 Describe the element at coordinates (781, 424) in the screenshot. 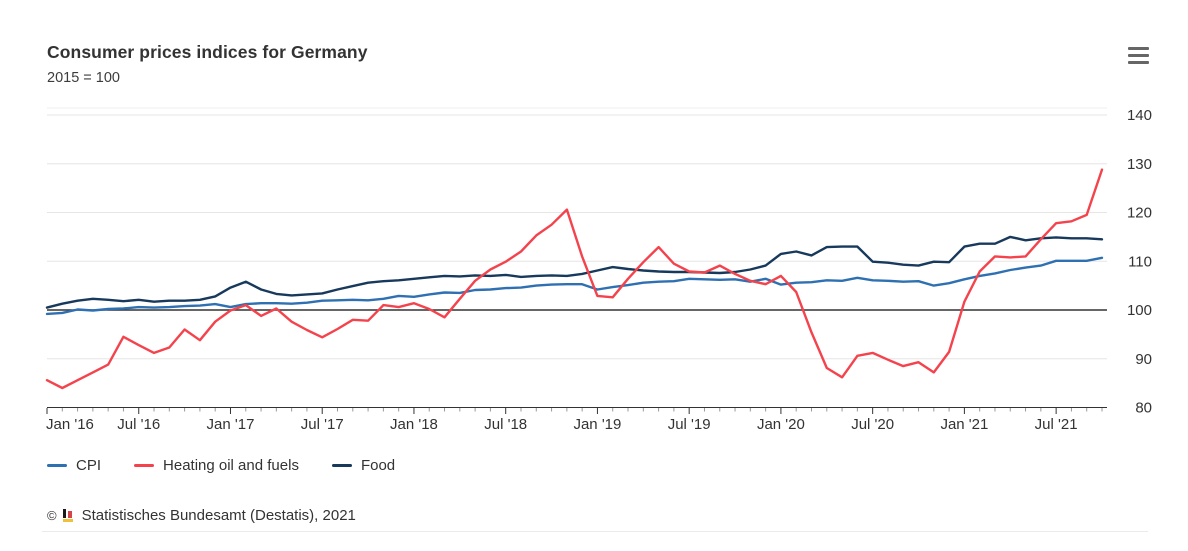

I see `x-tick-label: Jan '20` at that location.